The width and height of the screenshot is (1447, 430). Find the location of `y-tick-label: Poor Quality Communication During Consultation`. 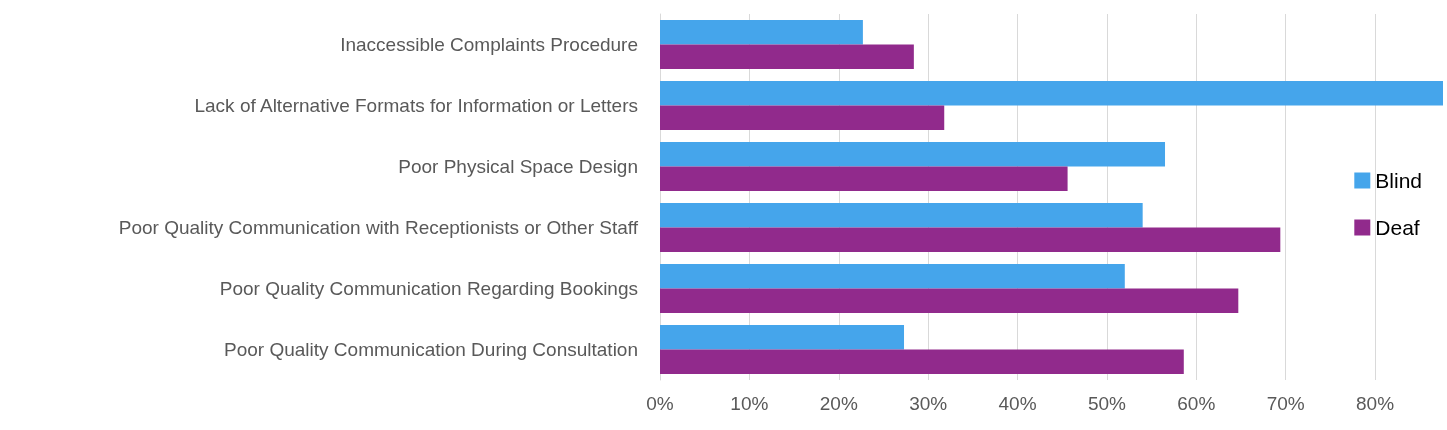

y-tick-label: Poor Quality Communication During Consultation is located at coordinates (431, 349).